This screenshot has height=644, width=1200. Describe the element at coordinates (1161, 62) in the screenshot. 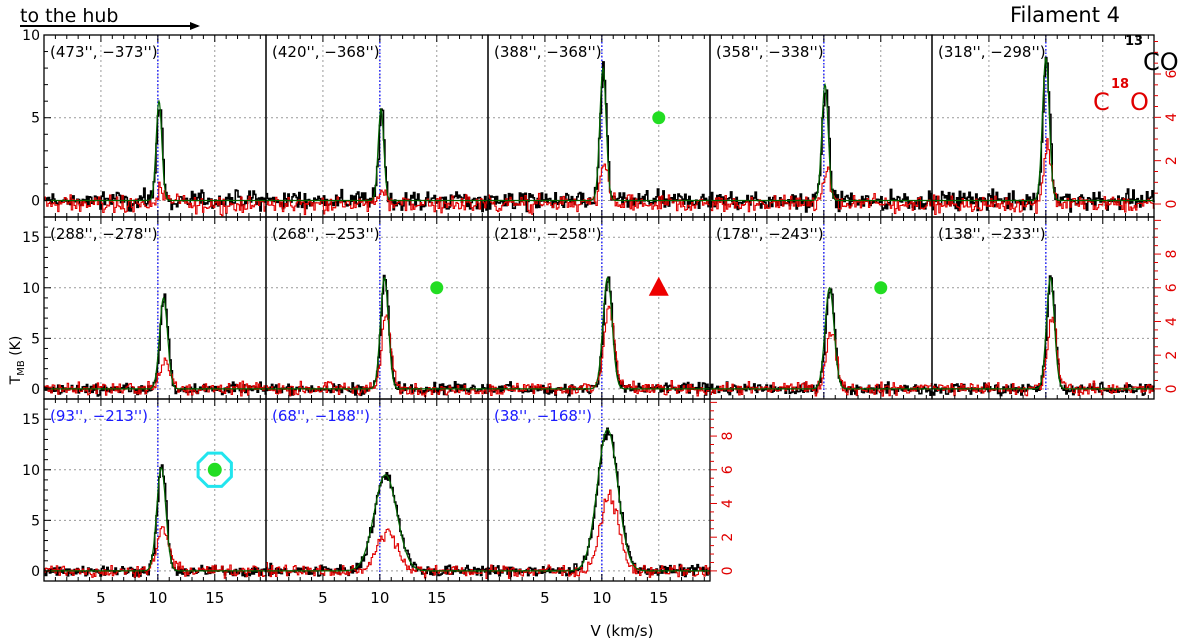

I see `legend-13co-base: CO` at that location.